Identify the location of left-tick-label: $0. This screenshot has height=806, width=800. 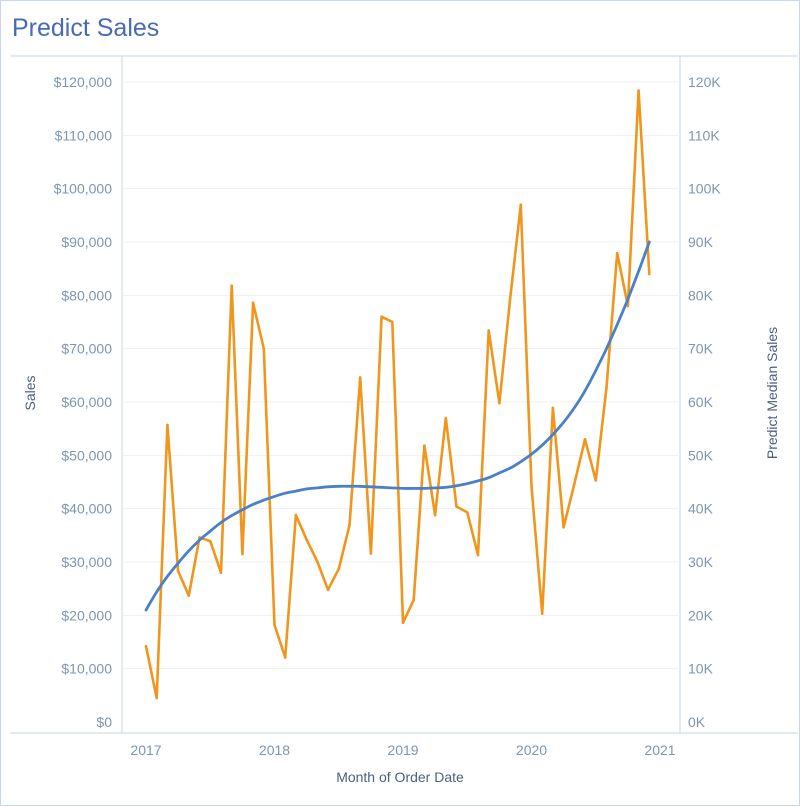
(104, 722).